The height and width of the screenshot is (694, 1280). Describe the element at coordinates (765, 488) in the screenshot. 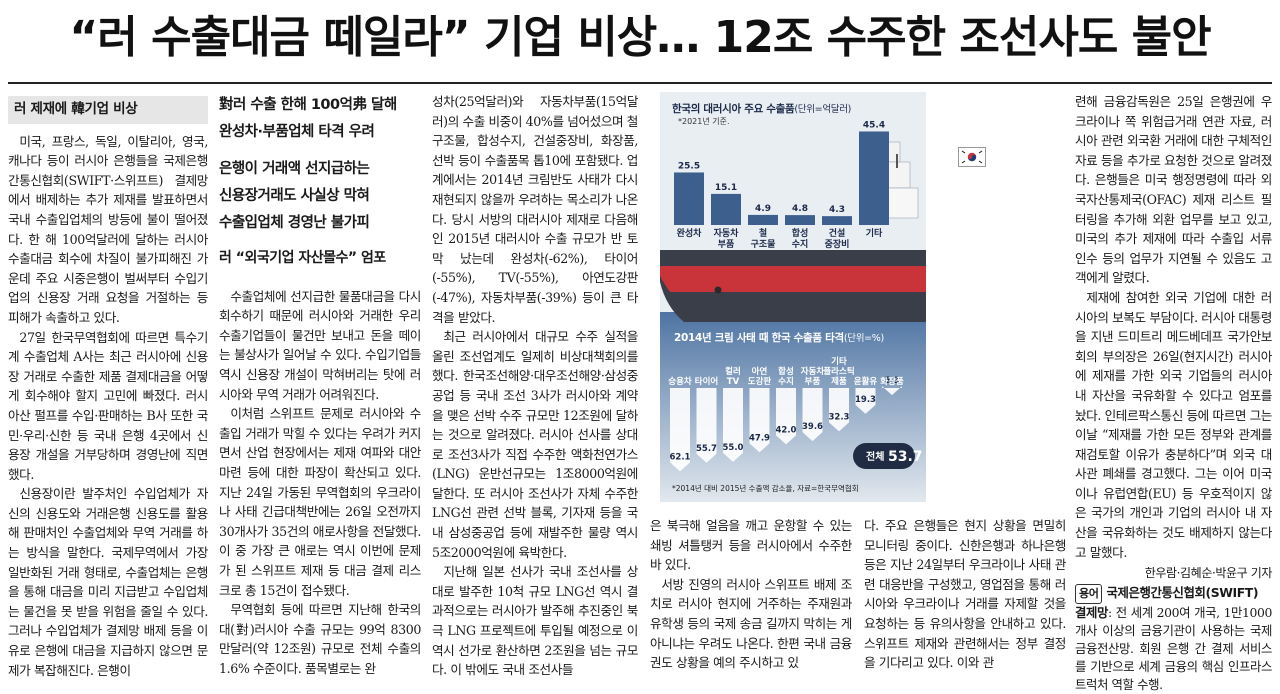

I see `infographic-source: *2014년 대비 2015년 수출액 감소율, 자료=한국무역협회` at that location.